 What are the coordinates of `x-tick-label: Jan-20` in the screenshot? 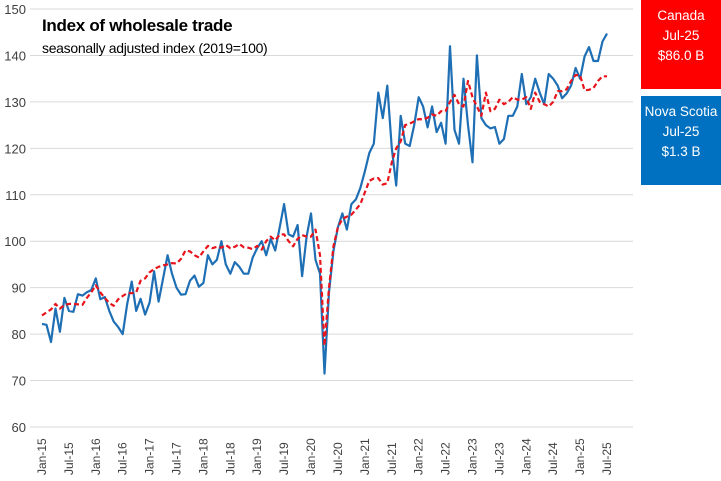 It's located at (311, 456).